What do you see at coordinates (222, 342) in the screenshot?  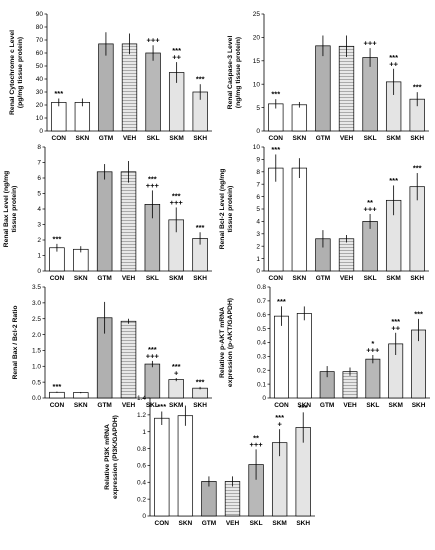 I see `y-axis-label-line: Relative p-AKT mRNA` at bounding box center [222, 342].